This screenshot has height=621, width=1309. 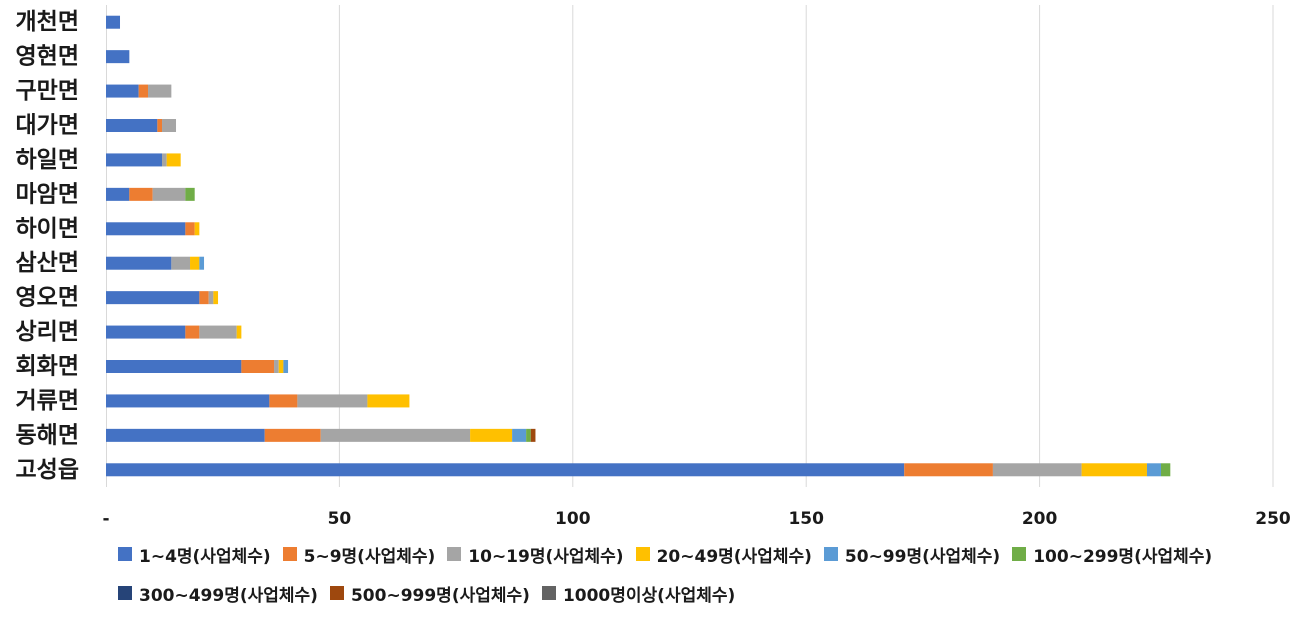 What do you see at coordinates (47, 470) in the screenshot?
I see `category-label: 고성읍` at bounding box center [47, 470].